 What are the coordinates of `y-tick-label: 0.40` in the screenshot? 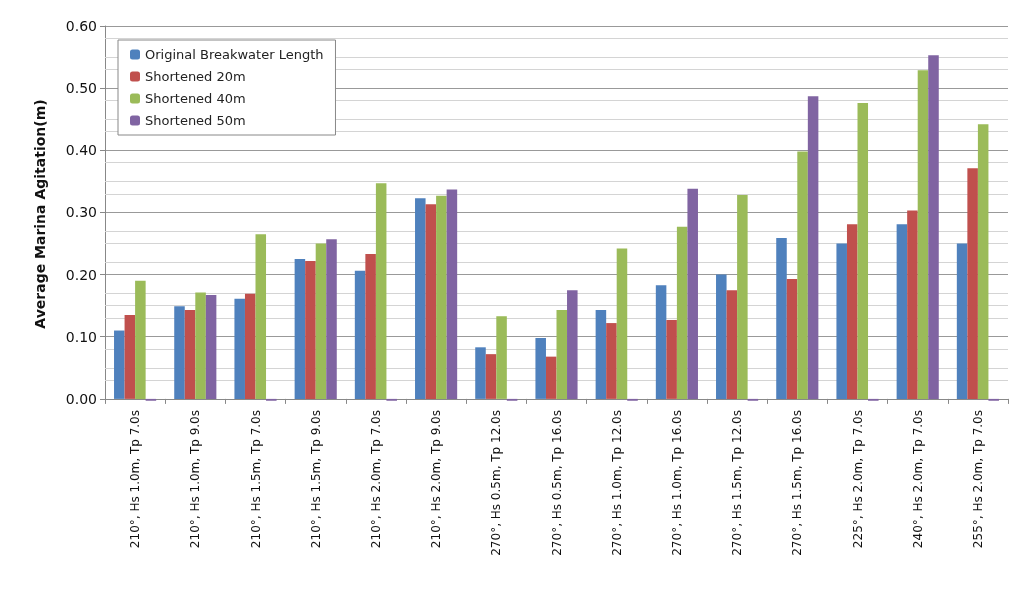 It's located at (81, 150).